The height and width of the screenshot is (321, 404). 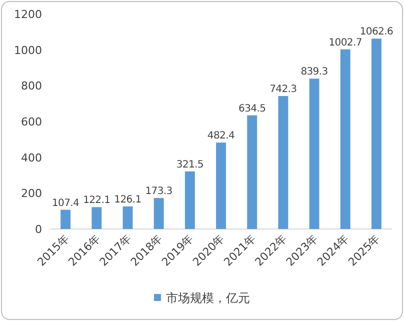 I want to click on data-label: 1062.6, so click(x=377, y=32).